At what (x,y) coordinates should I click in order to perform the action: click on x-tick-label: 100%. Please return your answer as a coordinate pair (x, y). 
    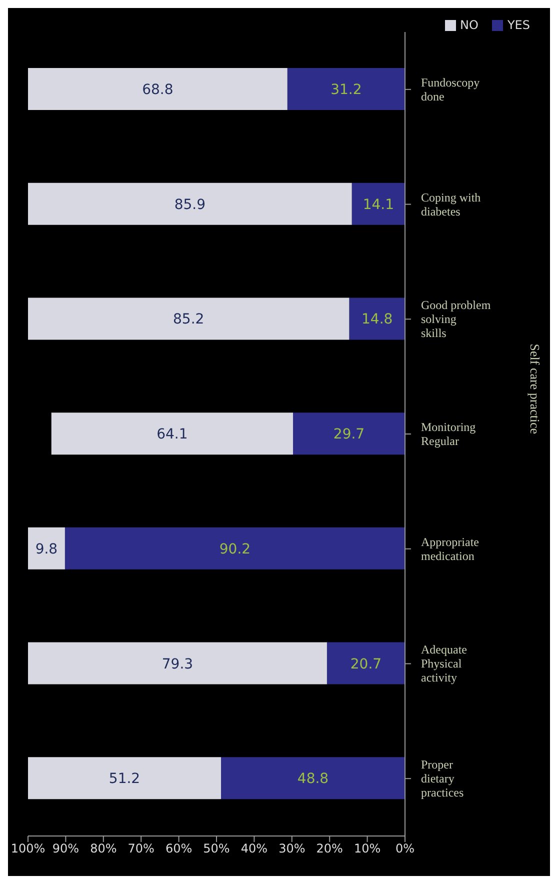
    Looking at the image, I should click on (28, 849).